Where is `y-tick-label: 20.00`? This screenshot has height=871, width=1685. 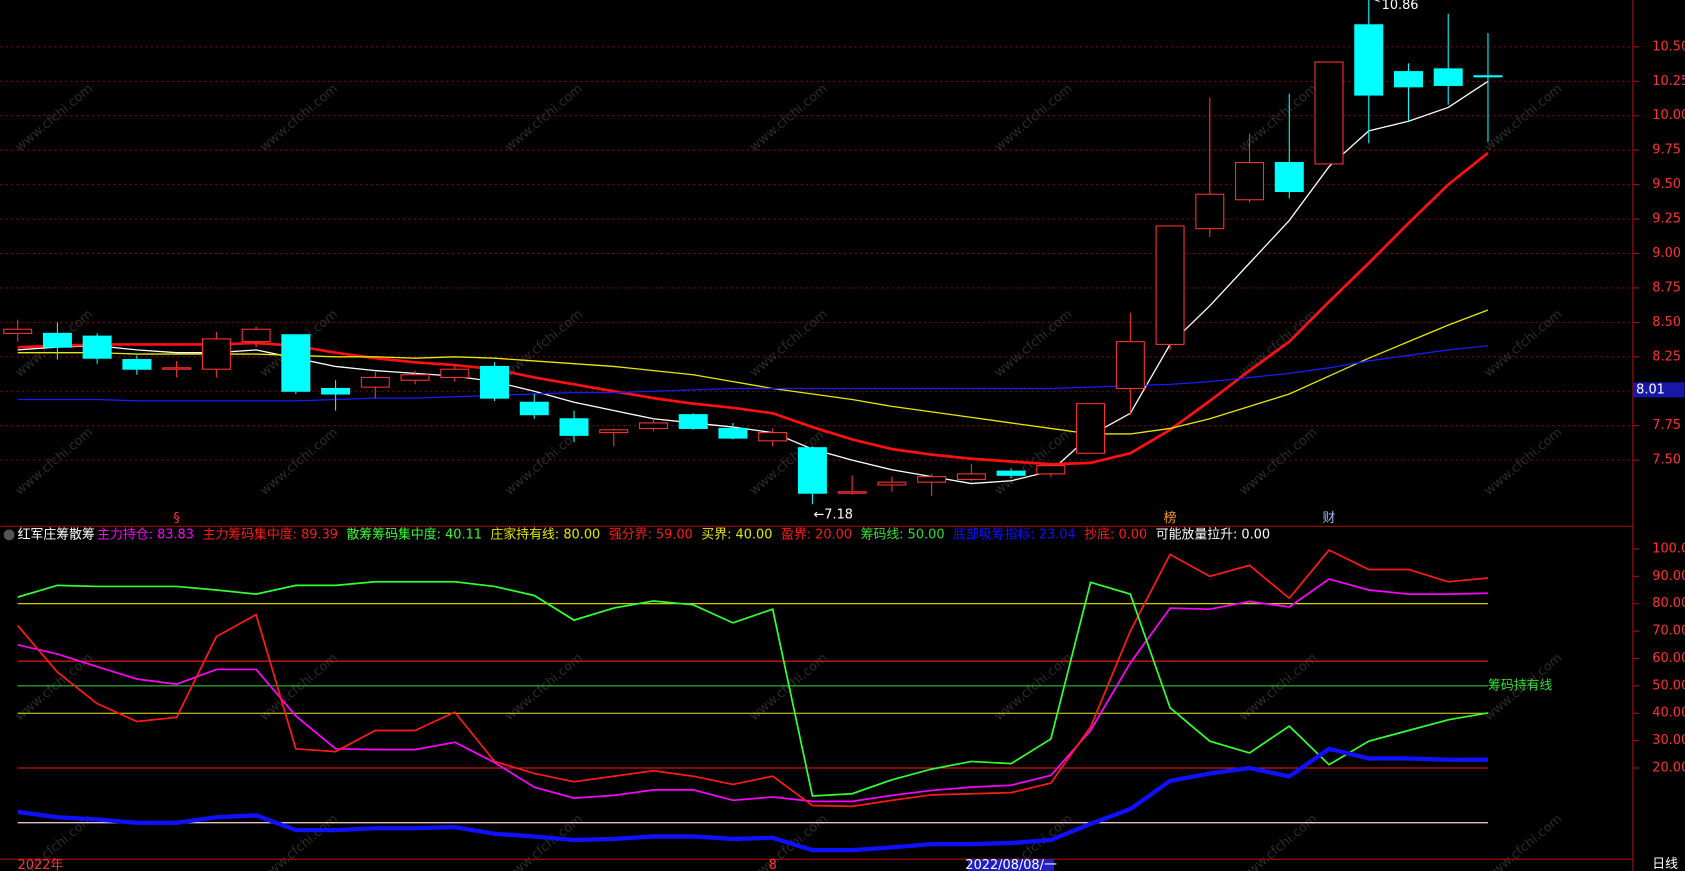 y-tick-label: 20.00 is located at coordinates (1668, 768).